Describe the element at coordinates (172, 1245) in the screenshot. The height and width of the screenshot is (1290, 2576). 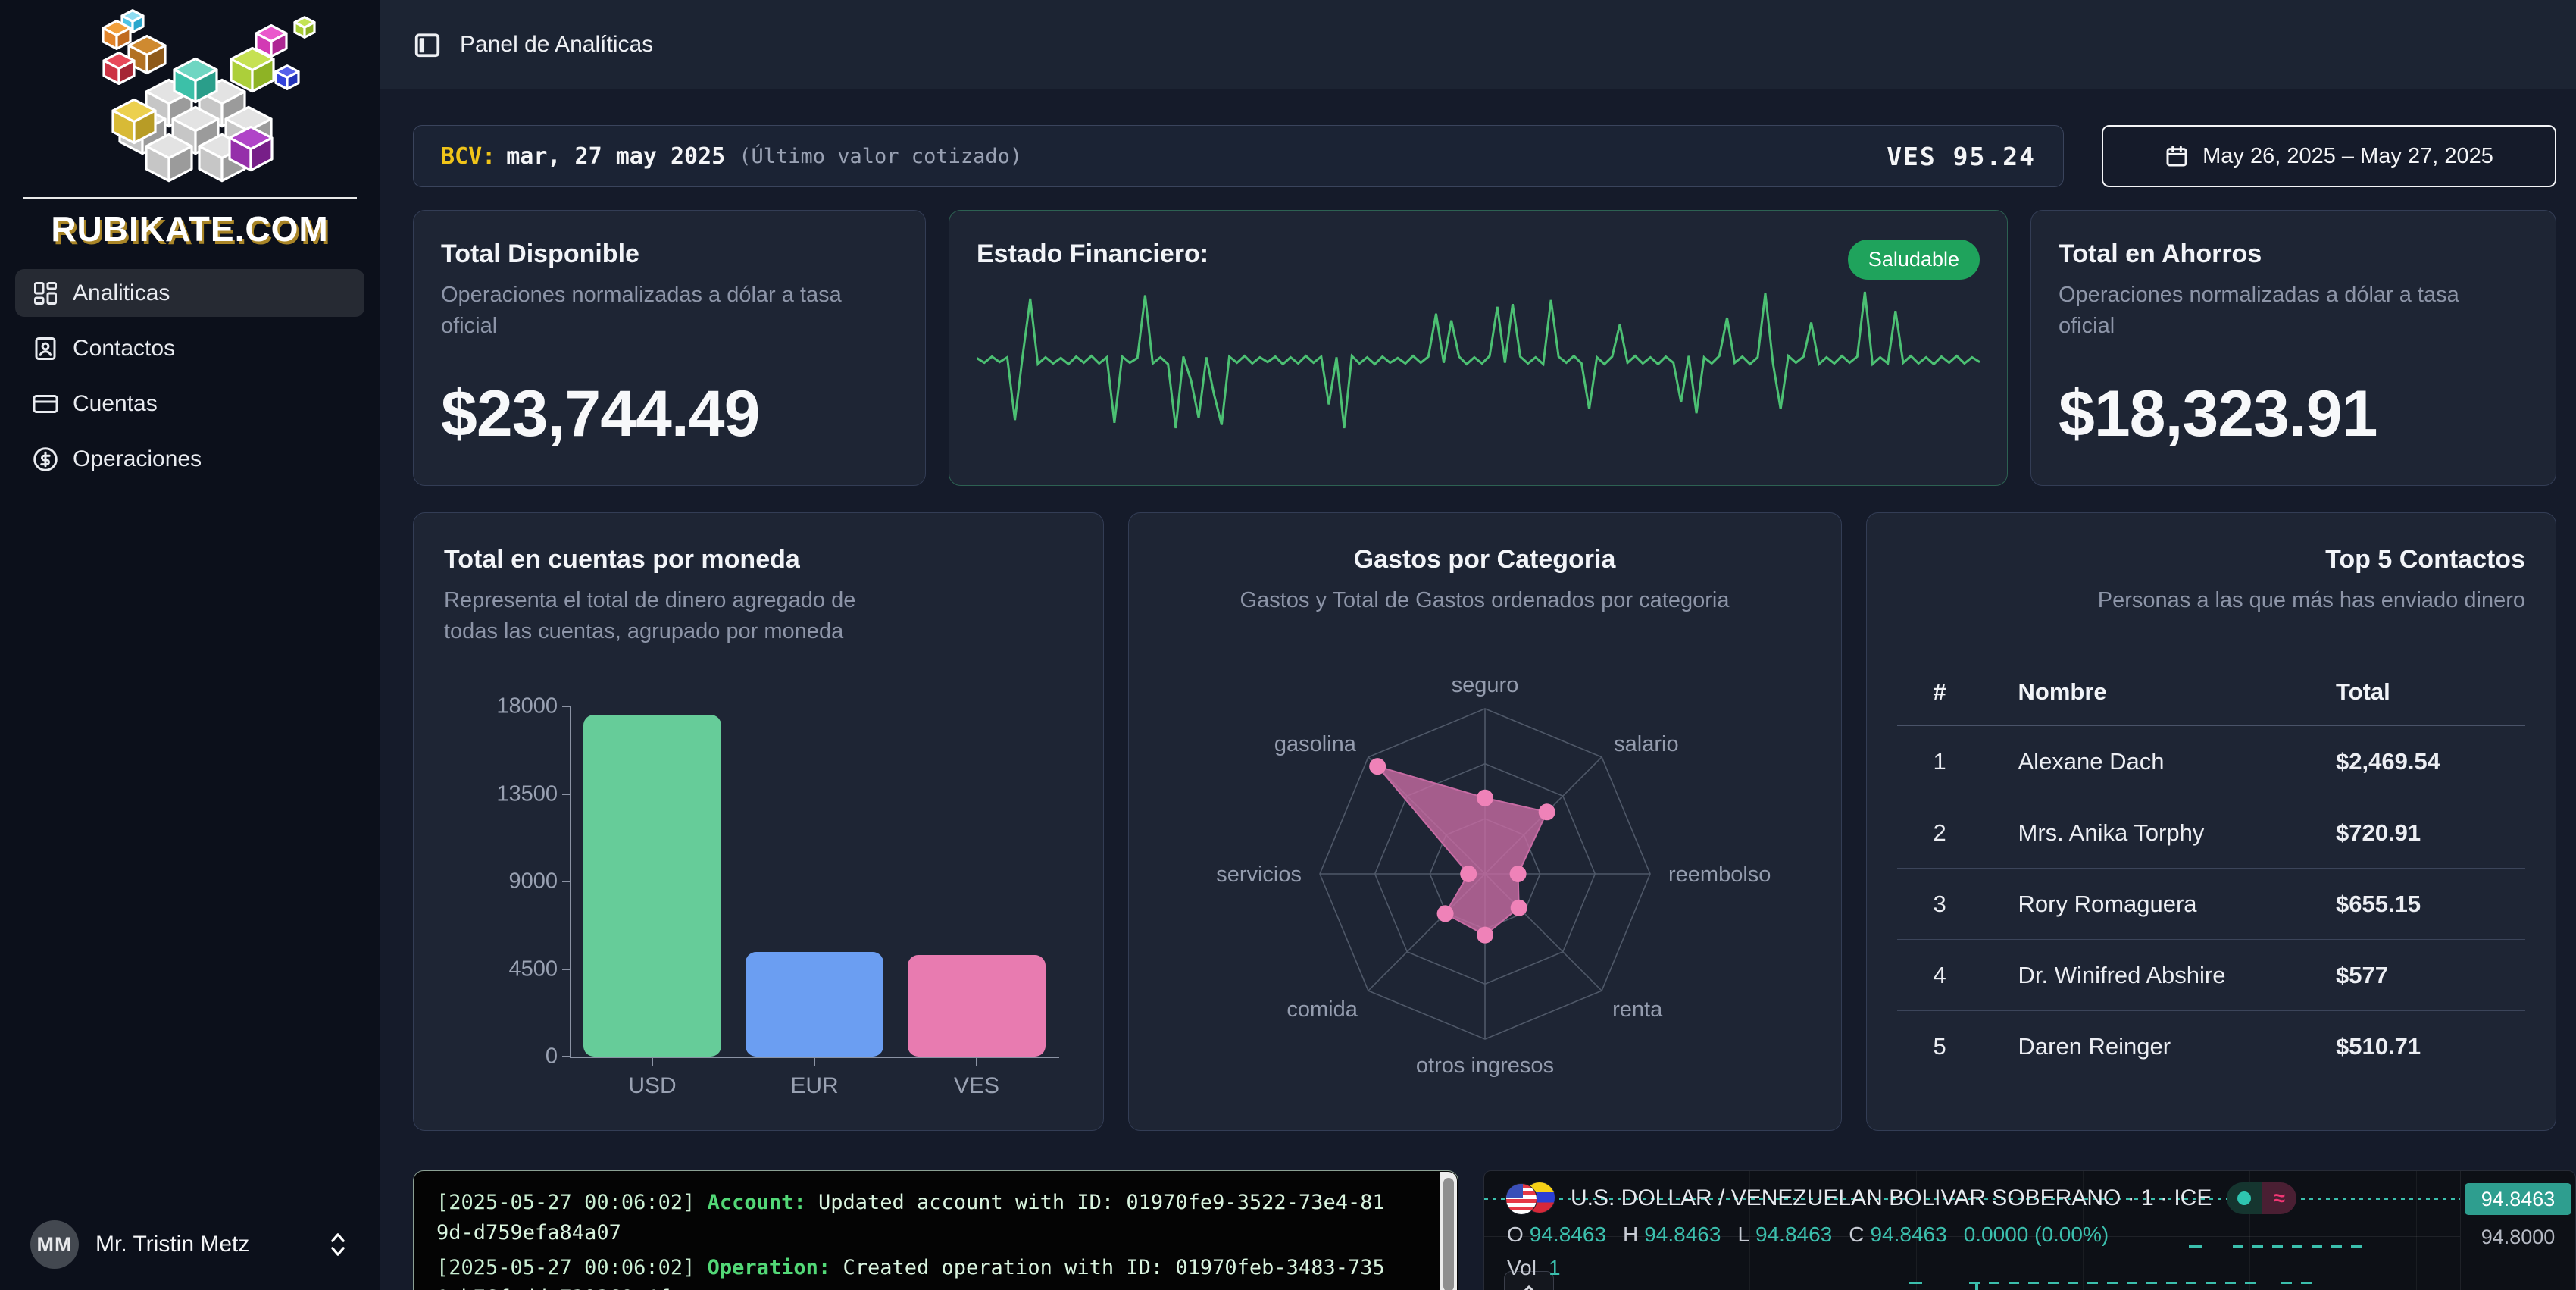
I see `user-name: Mr. Tristin Metz` at that location.